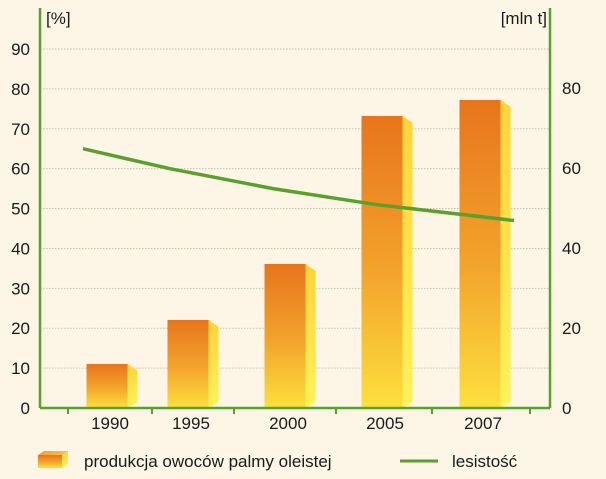  What do you see at coordinates (483, 423) in the screenshot?
I see `category-label: 2007` at bounding box center [483, 423].